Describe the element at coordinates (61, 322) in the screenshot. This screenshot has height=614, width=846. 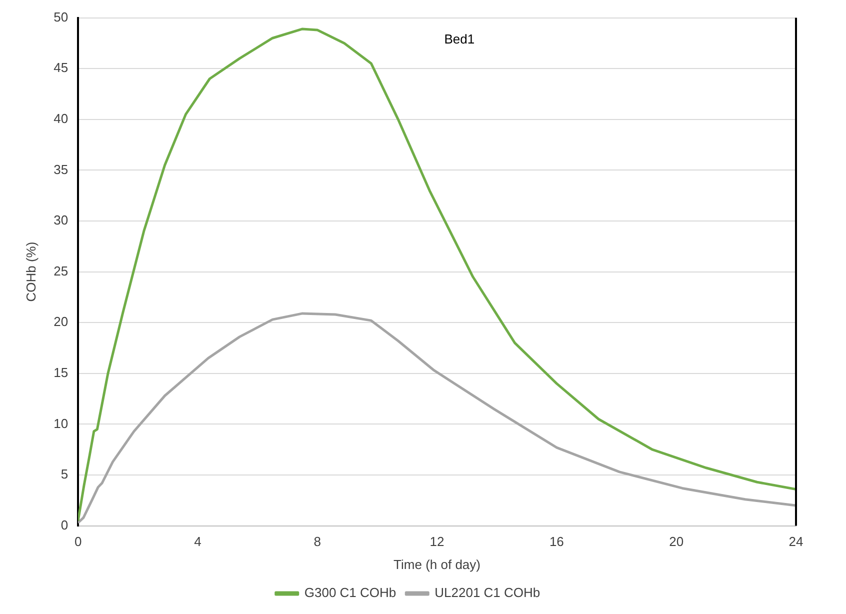
I see `y-tick-label: 20` at that location.